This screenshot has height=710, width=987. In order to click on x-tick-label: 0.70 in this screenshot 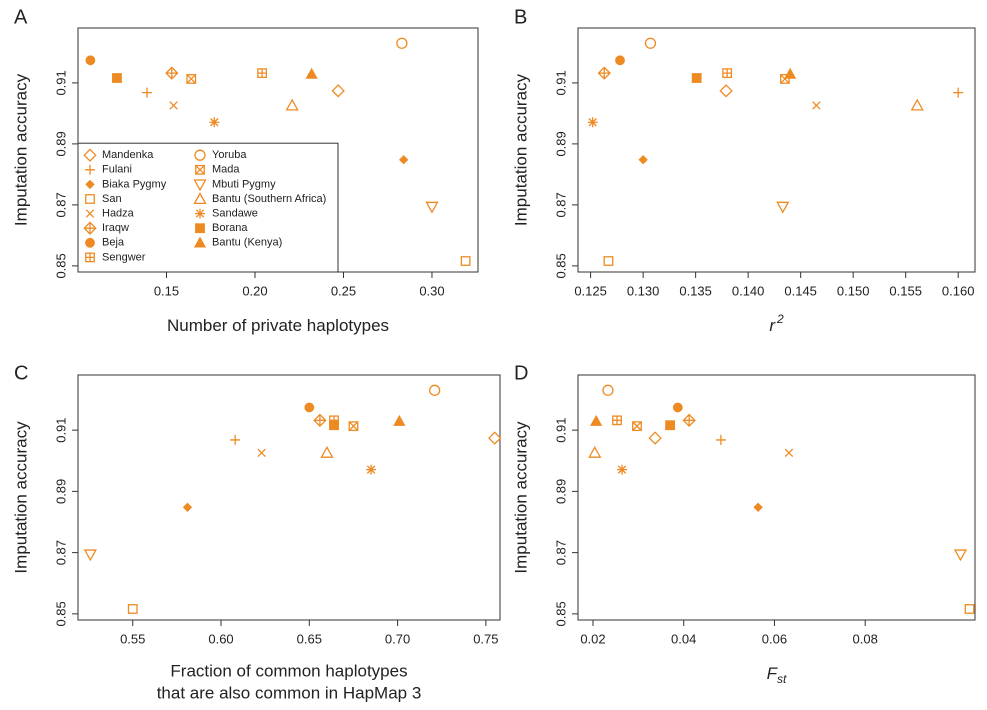, I will do `click(397, 638)`.